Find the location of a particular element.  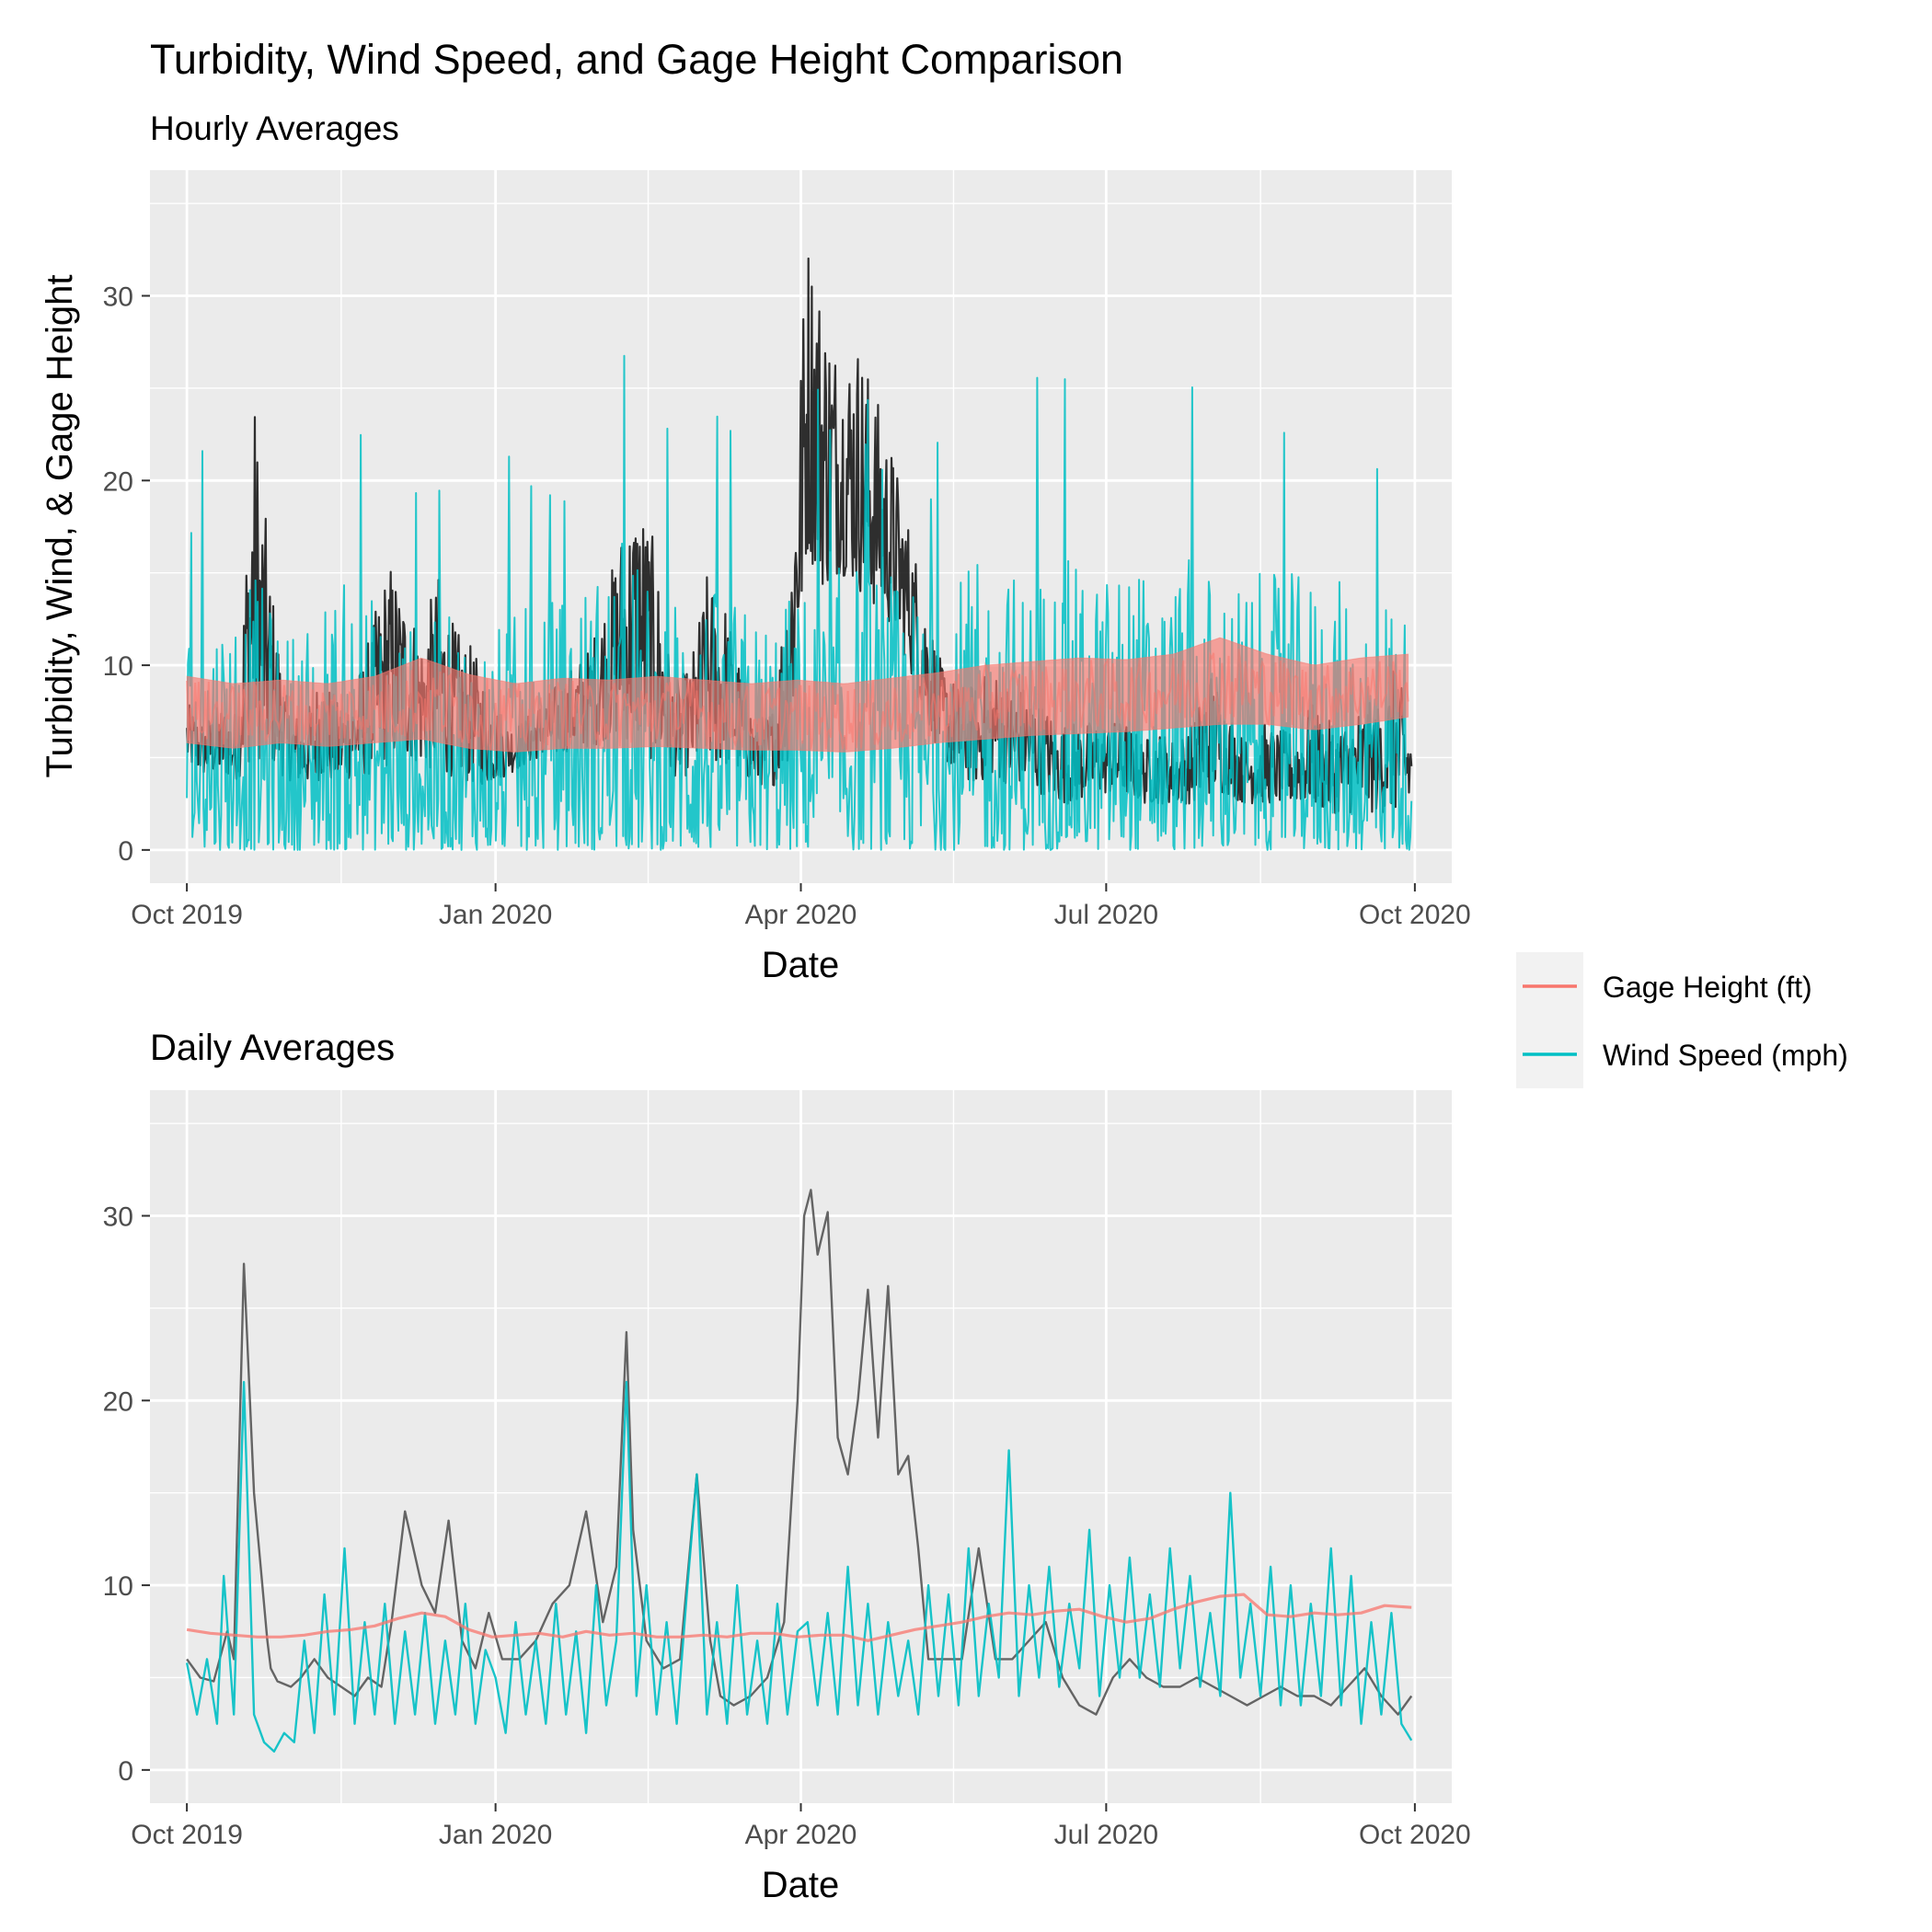

legend-label-gage-height: Gage Height (ft) is located at coordinates (1707, 987).